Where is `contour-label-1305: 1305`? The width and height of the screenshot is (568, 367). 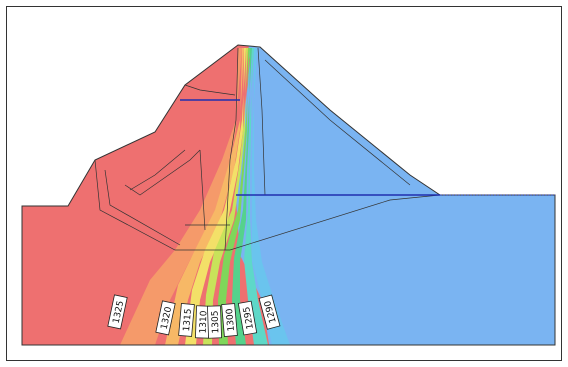 contour-label-1305: 1305 is located at coordinates (214, 322).